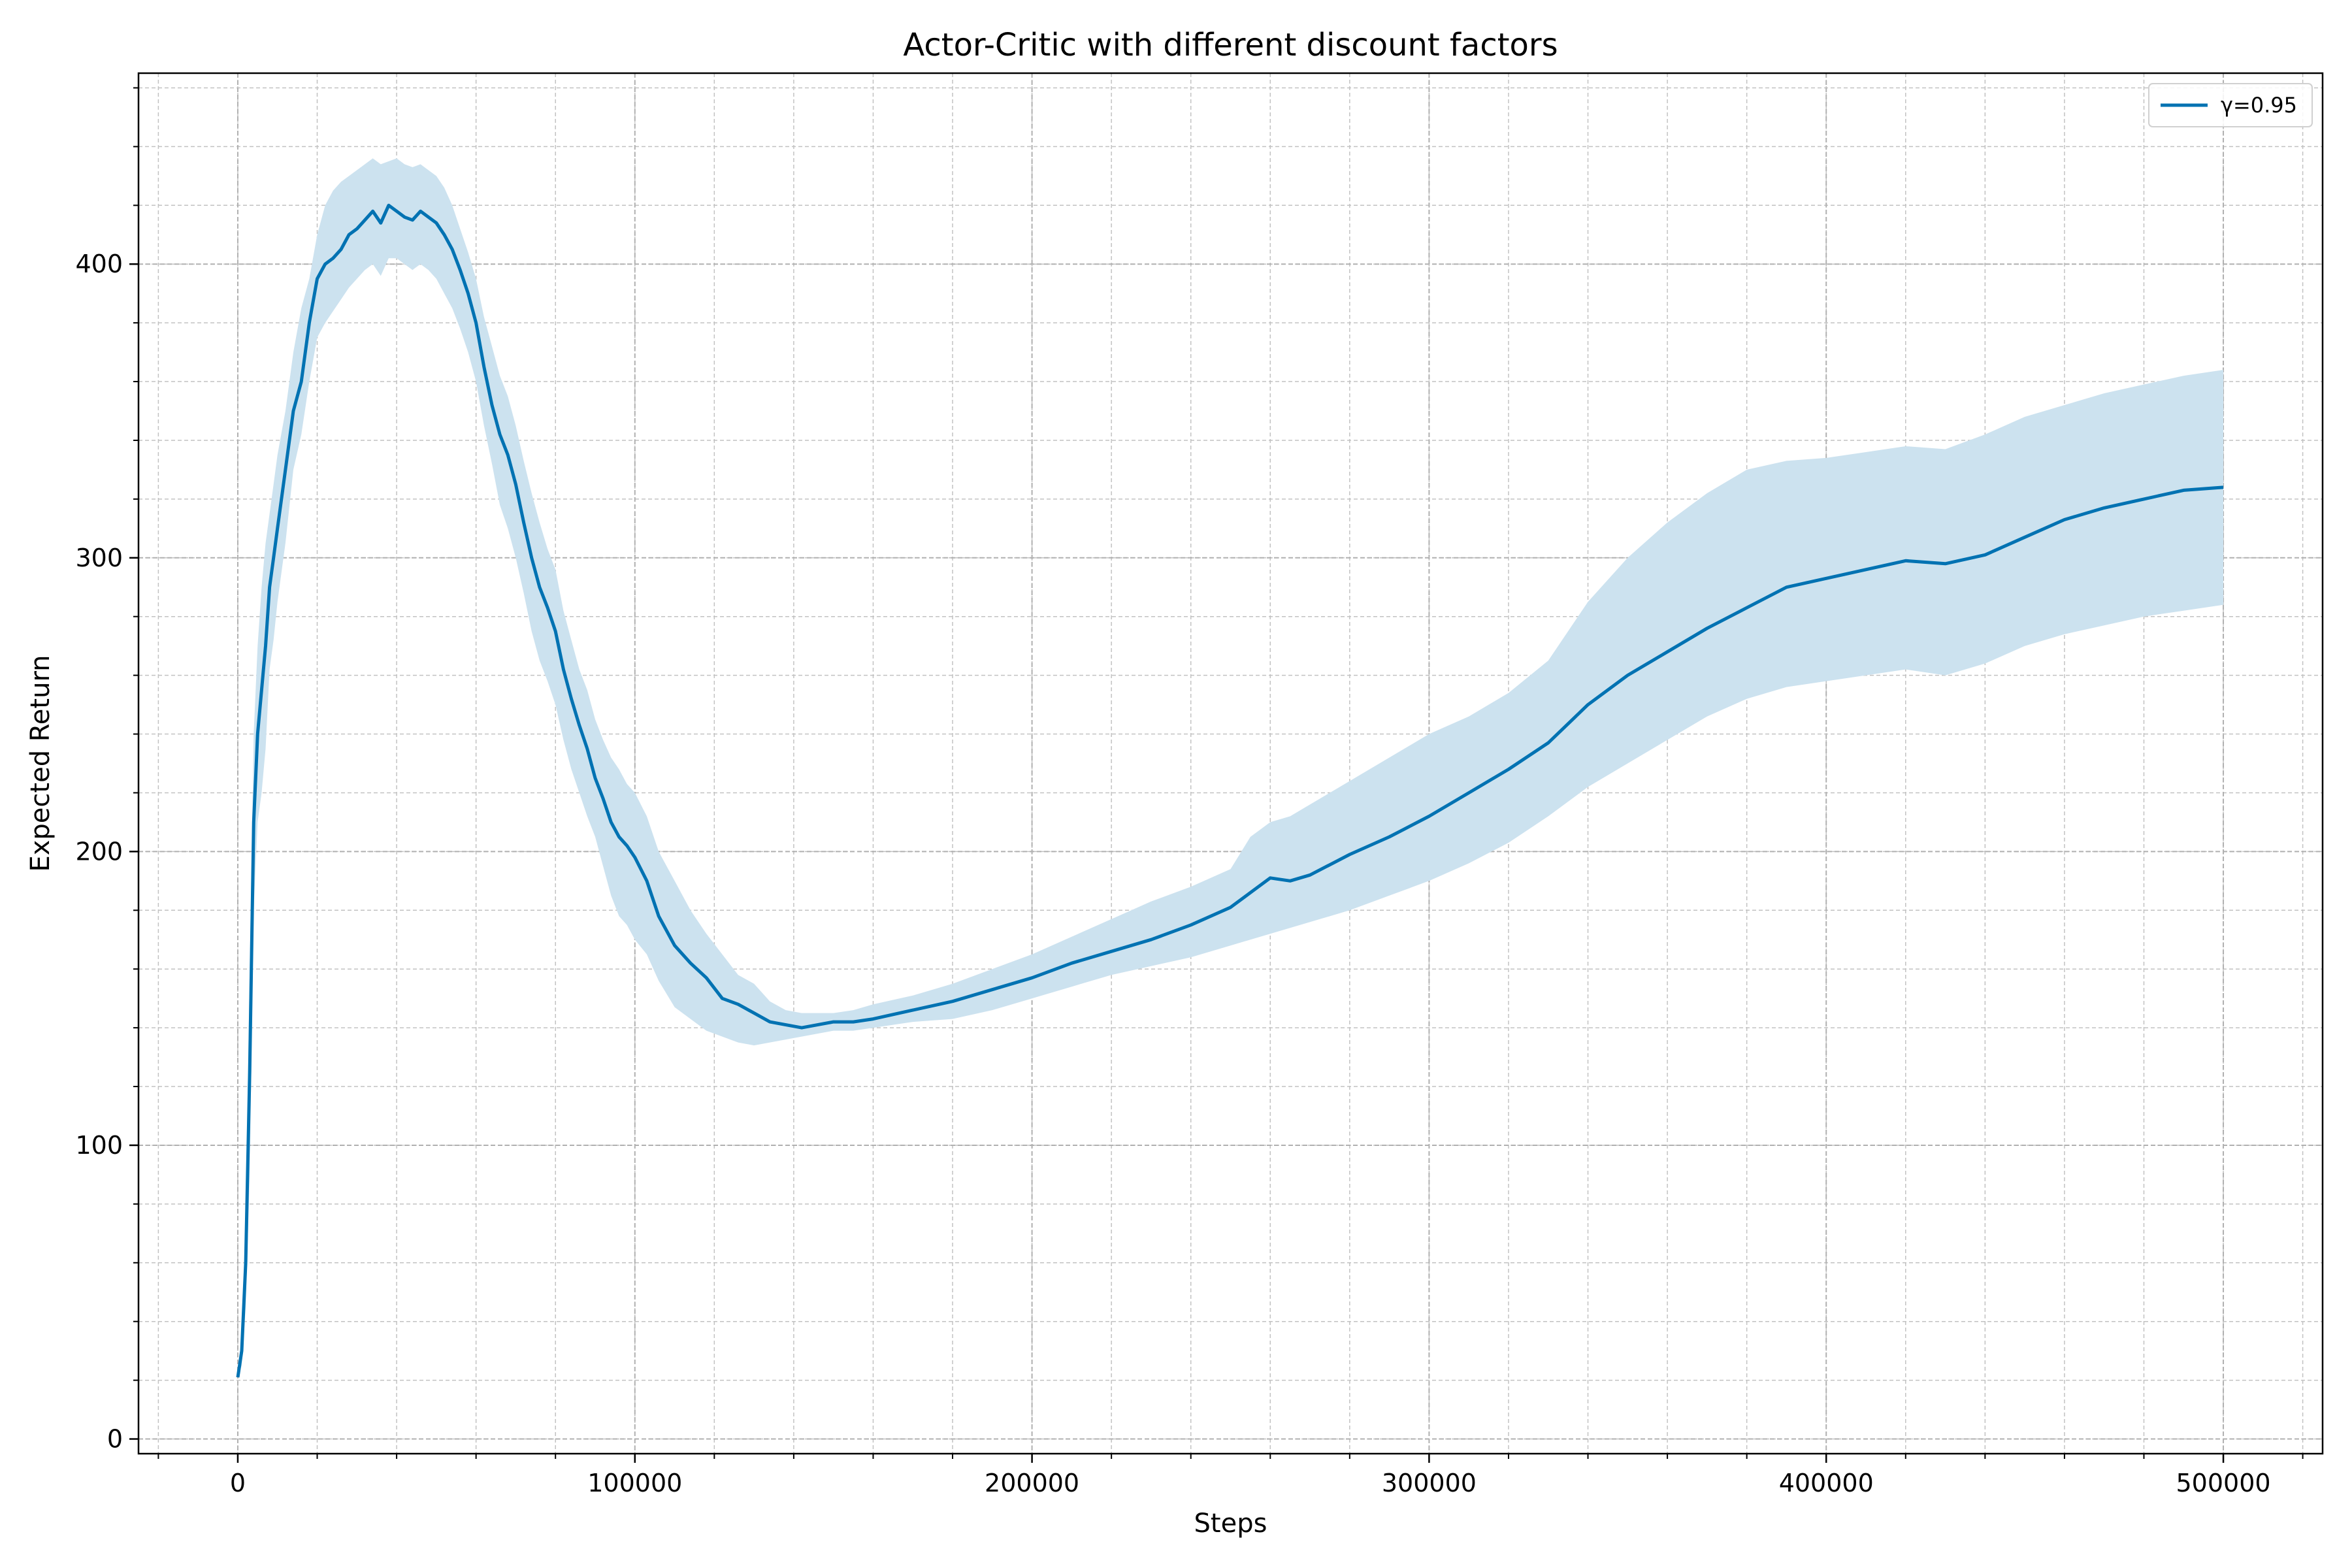  I want to click on legend-box, so click(2230, 105).